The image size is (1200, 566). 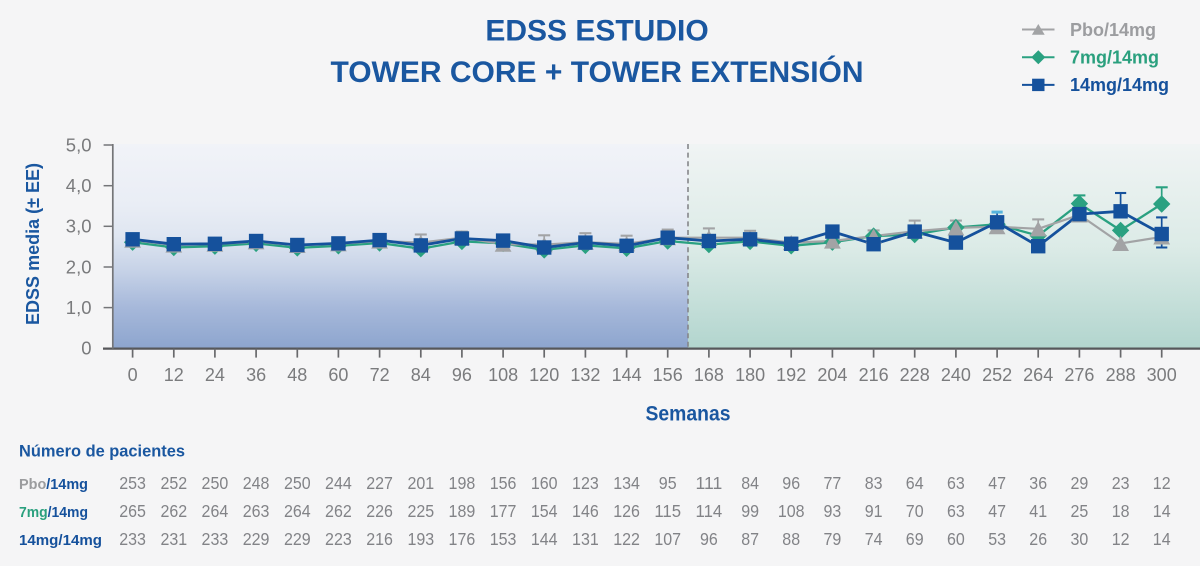 I want to click on svg-text: 87, so click(x=750, y=539).